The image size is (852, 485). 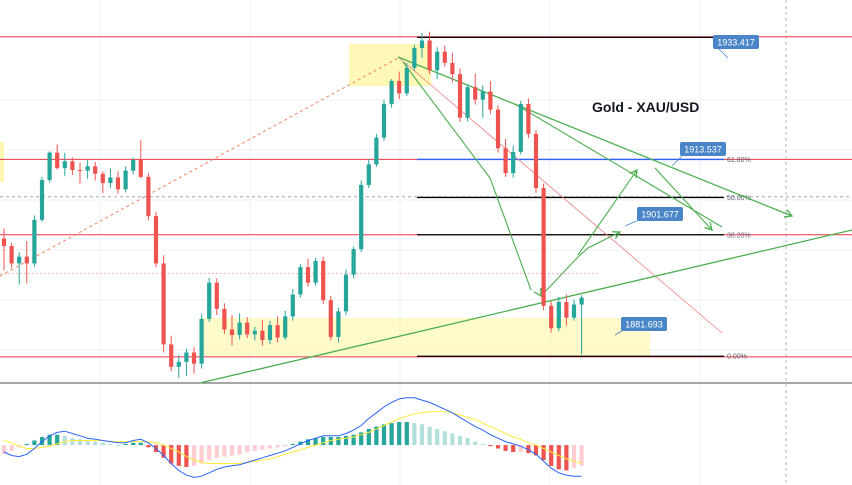 I want to click on projected-path-lower, so click(x=580, y=264).